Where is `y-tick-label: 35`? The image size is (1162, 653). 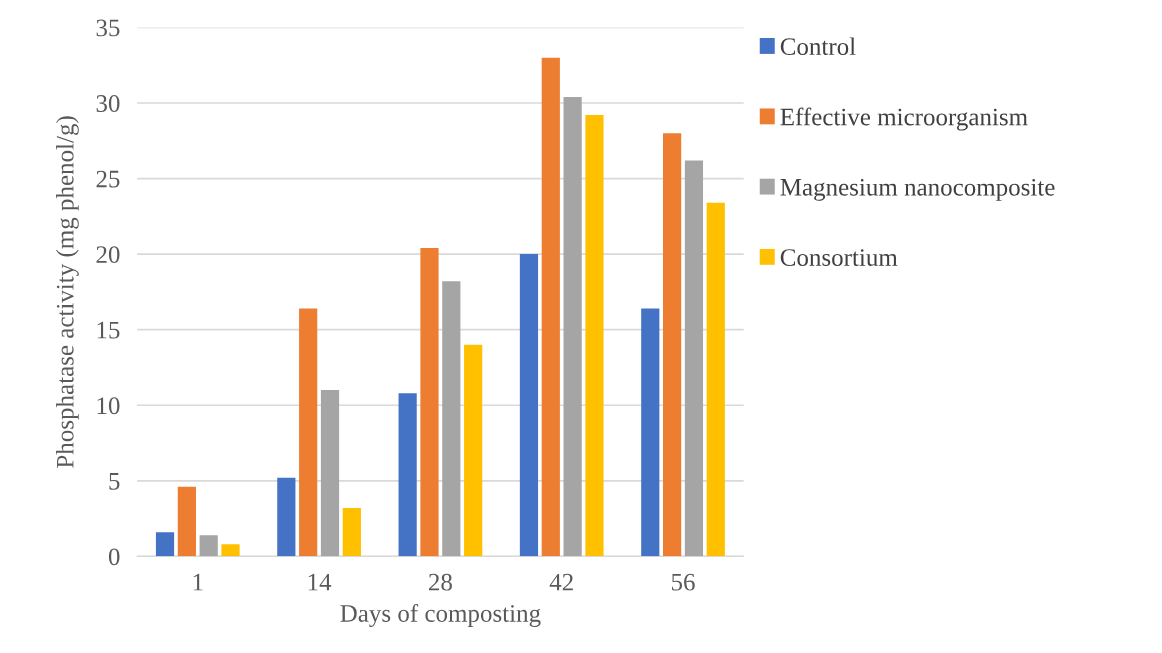 y-tick-label: 35 is located at coordinates (108, 28).